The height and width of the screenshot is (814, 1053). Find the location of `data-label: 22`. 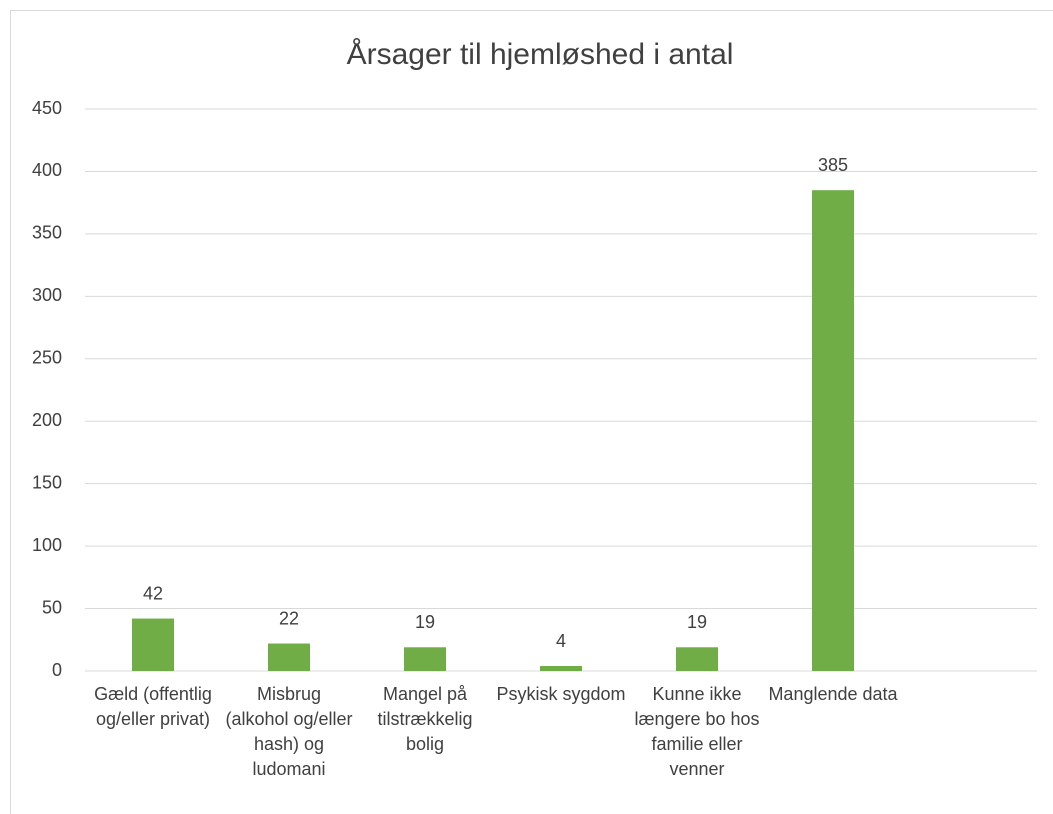

data-label: 22 is located at coordinates (289, 618).